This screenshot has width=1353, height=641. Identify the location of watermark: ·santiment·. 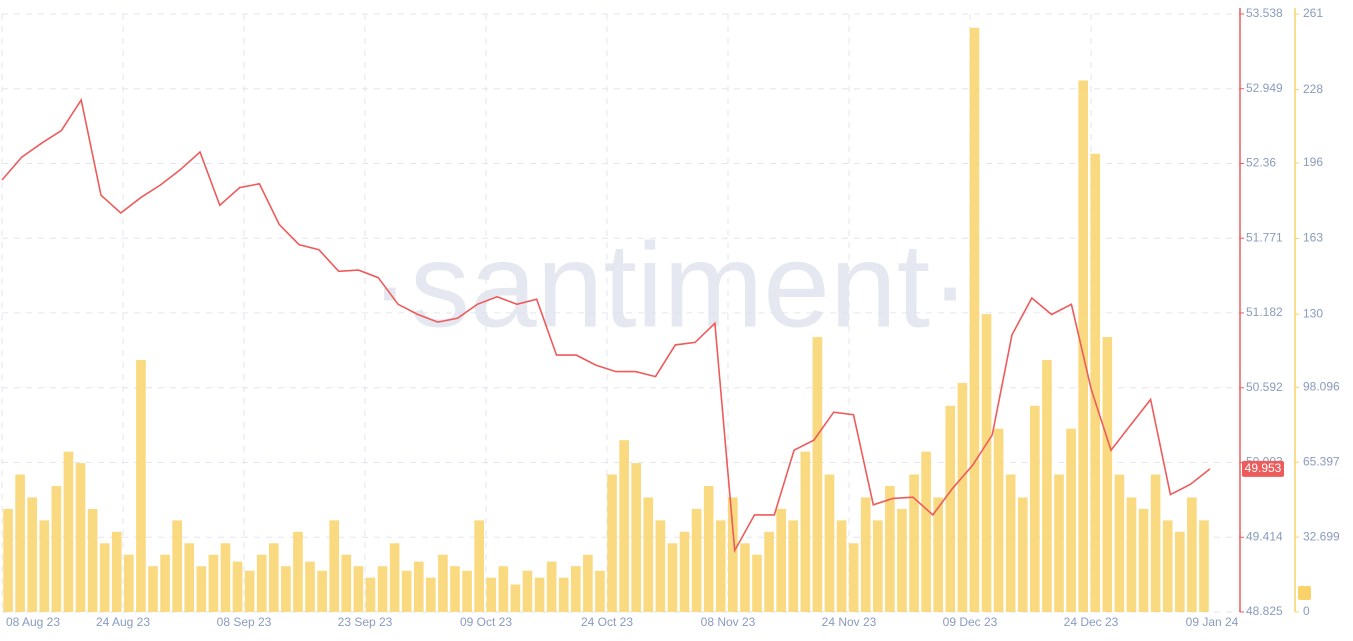
(670, 286).